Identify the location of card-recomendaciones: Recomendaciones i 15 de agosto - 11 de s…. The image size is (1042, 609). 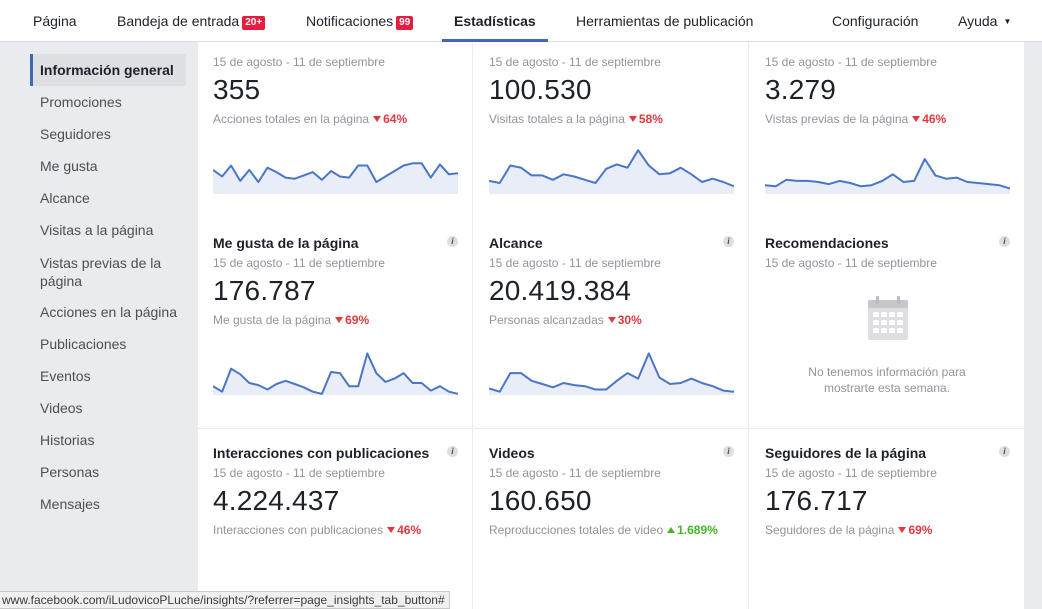
(887, 324).